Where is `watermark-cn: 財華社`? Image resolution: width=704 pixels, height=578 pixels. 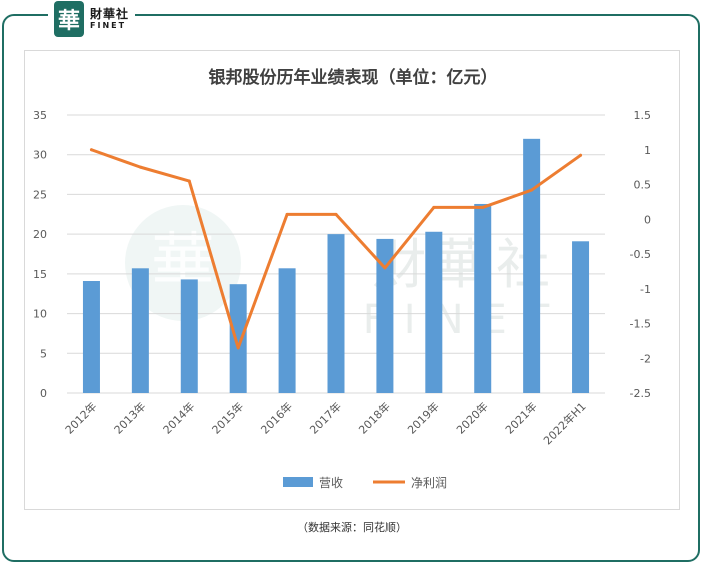 watermark-cn: 財華社 is located at coordinates (465, 264).